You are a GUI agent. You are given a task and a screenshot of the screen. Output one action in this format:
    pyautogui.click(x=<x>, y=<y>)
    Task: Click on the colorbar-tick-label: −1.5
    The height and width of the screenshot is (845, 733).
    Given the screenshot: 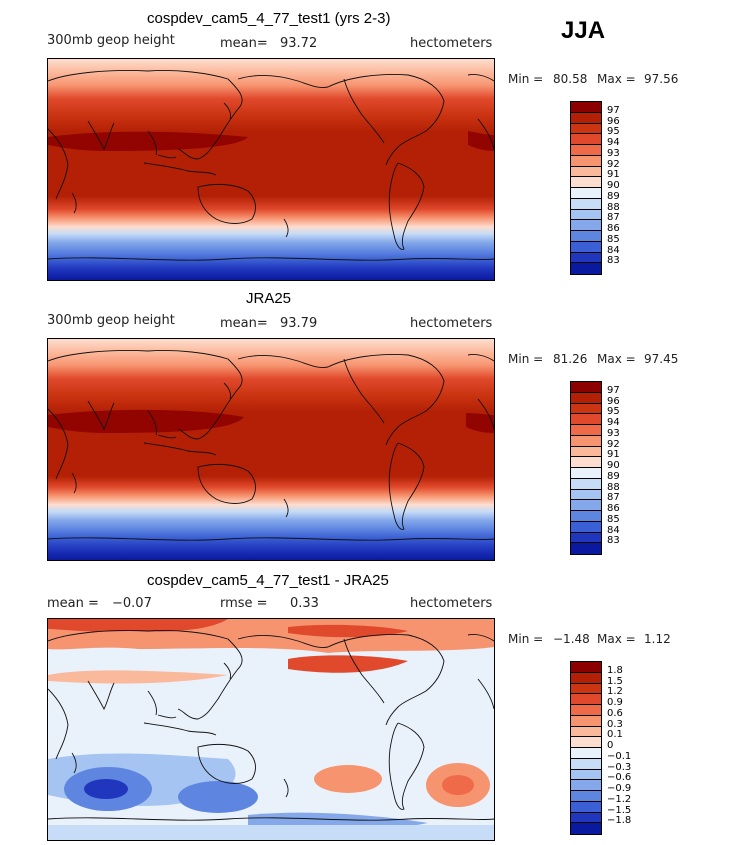 What is the action you would take?
    pyautogui.click(x=619, y=810)
    